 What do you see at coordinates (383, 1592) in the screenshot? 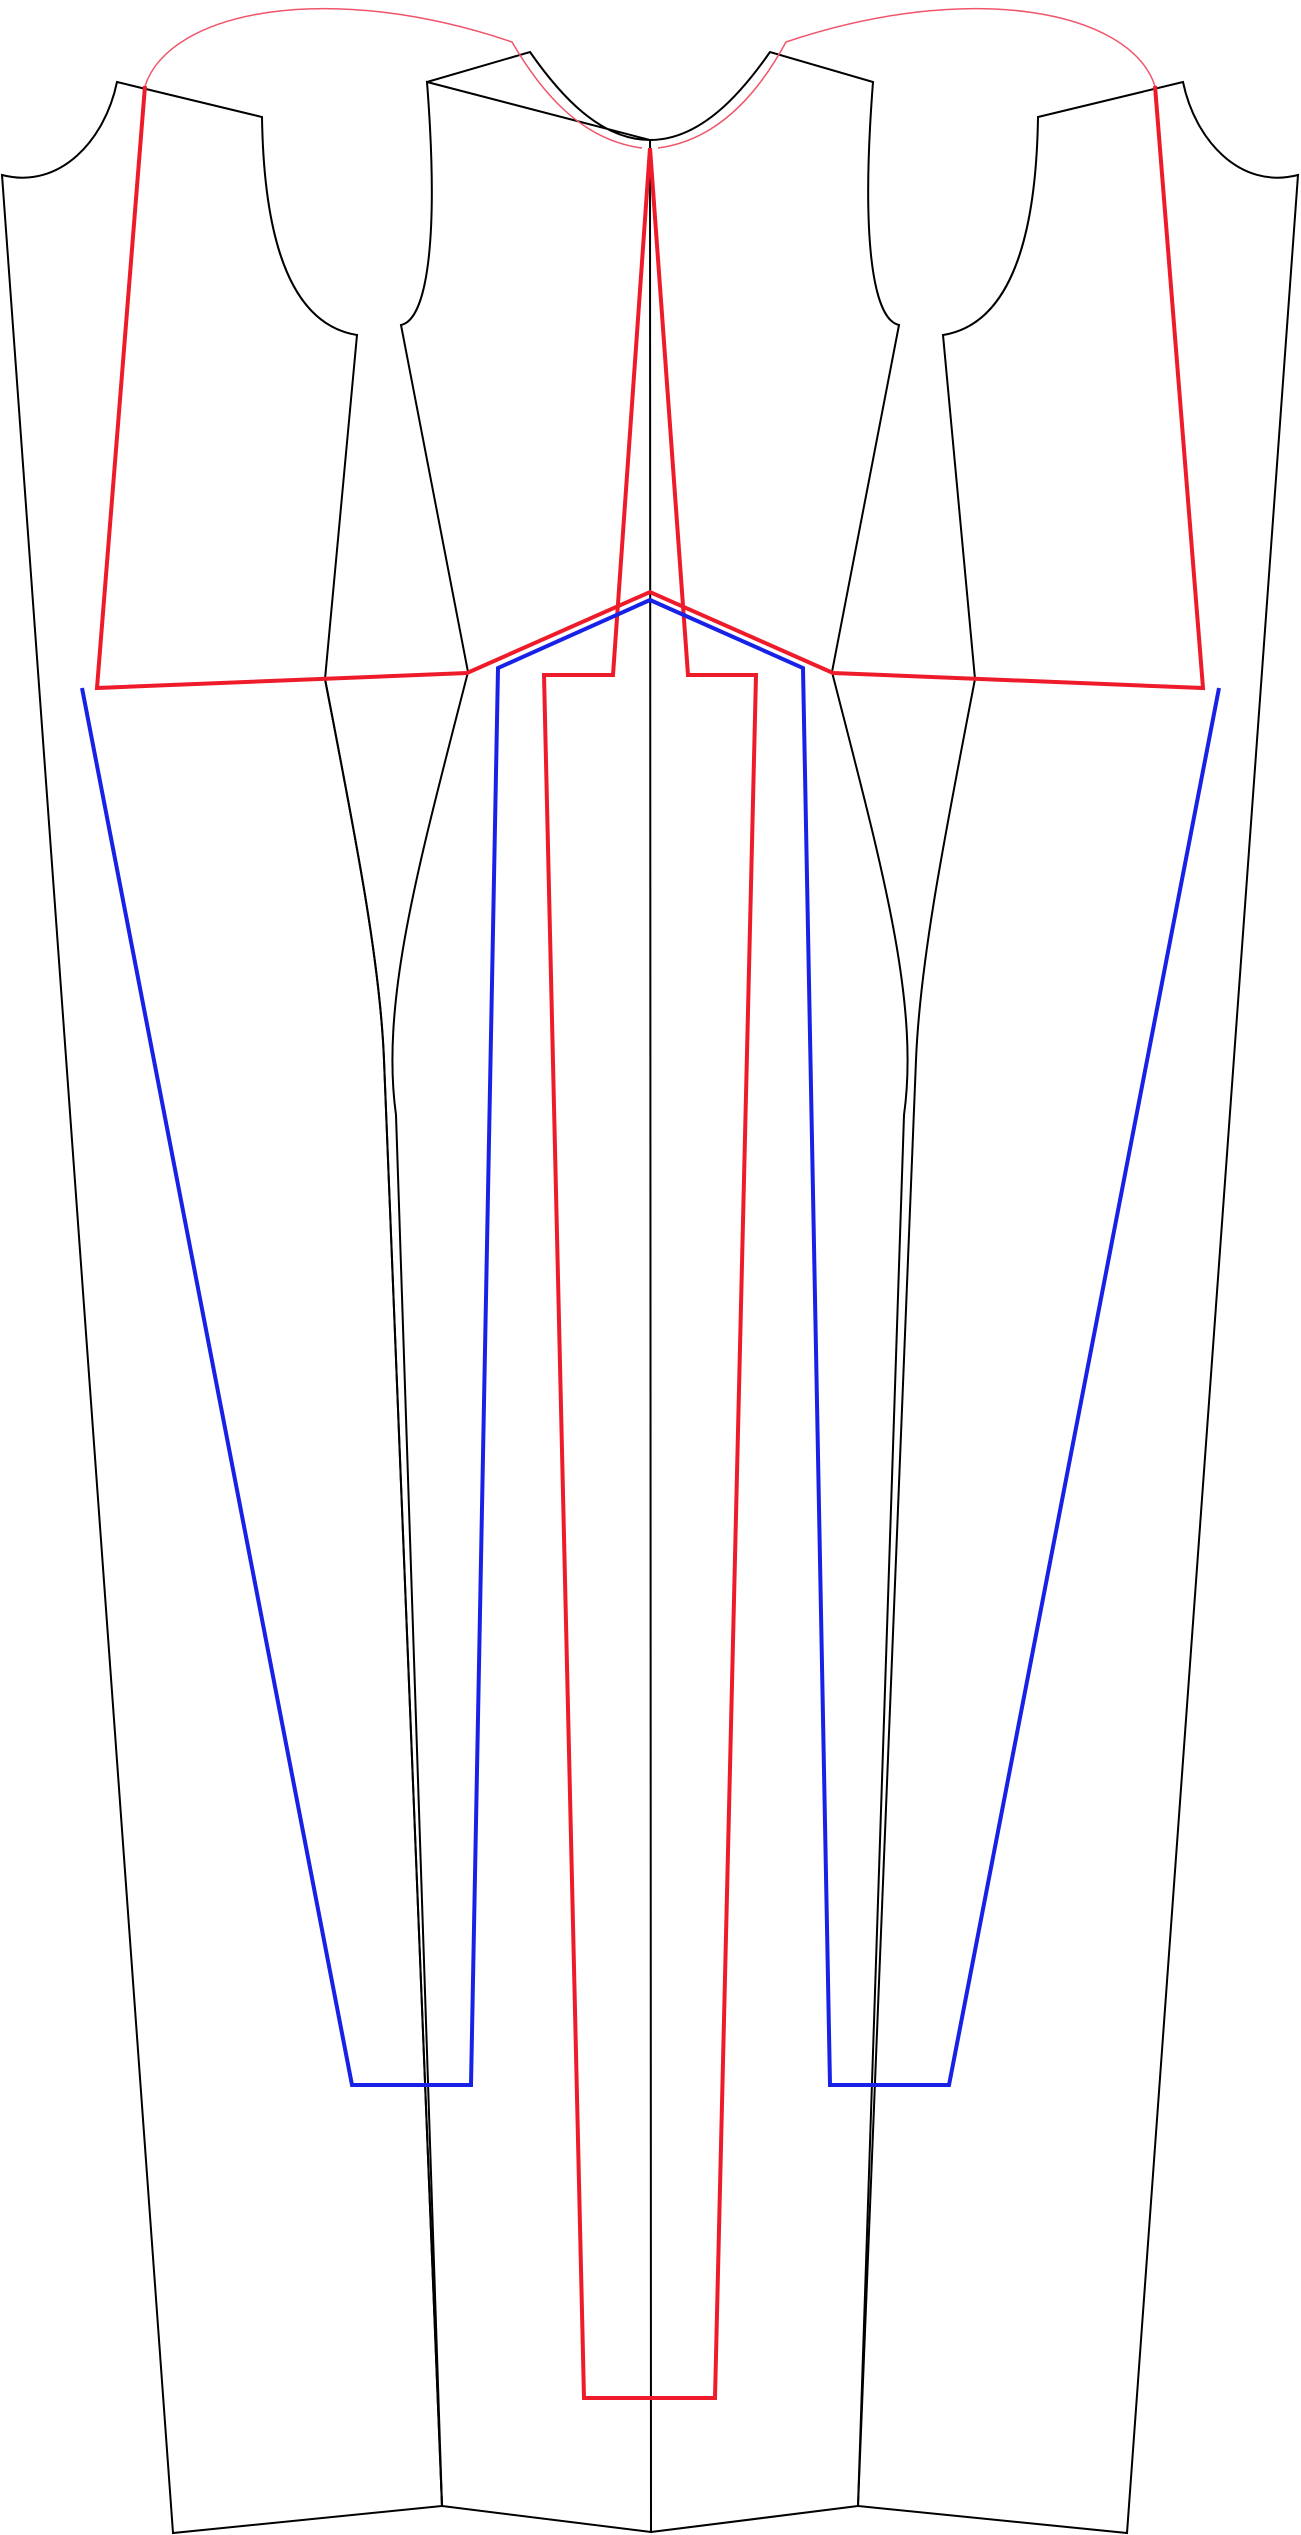
I see `left-inner-seam` at bounding box center [383, 1592].